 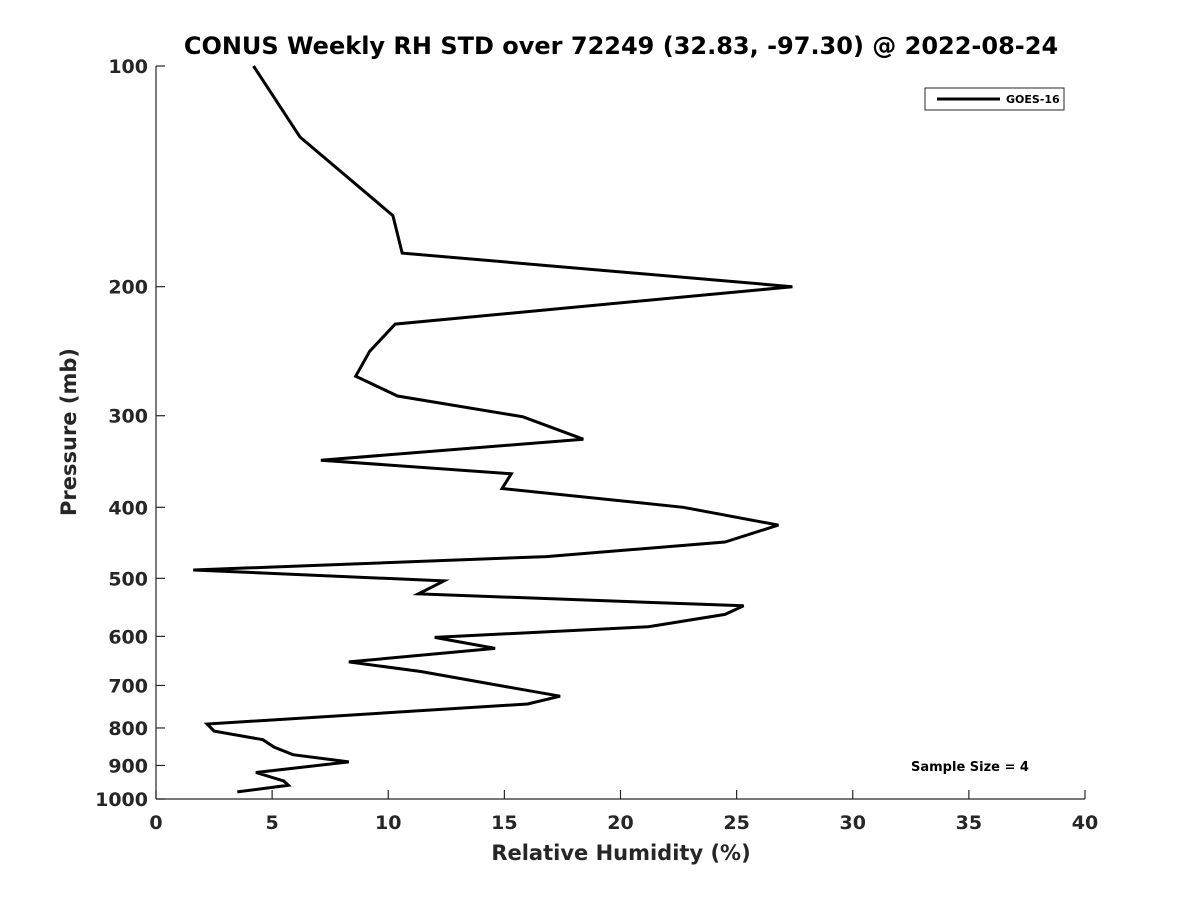 I want to click on x-ticks: 0 5 10 15 20 25 30 35 40, so click(x=623, y=812).